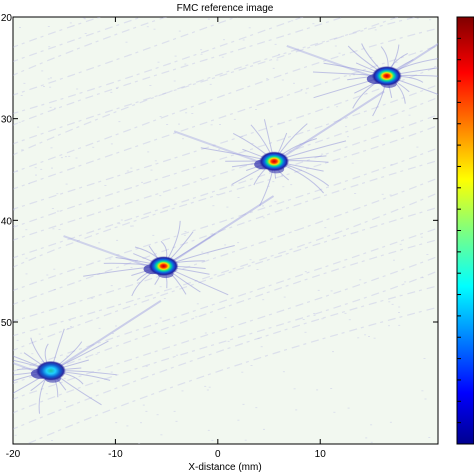 Image resolution: width=474 pixels, height=474 pixels. I want to click on x-axis-label: X-distance (mm), so click(224, 467).